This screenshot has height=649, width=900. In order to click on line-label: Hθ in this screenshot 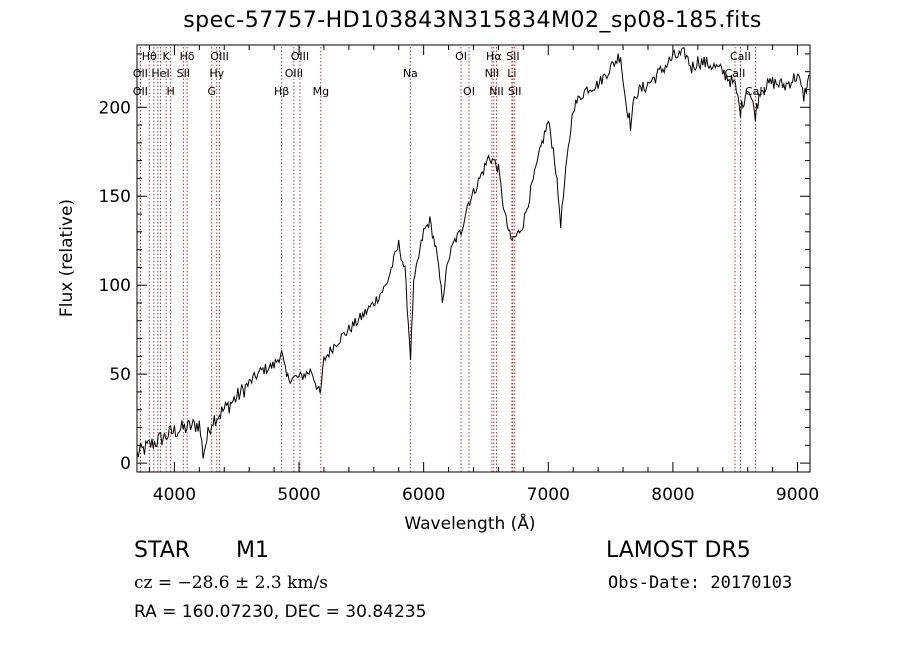, I will do `click(149, 56)`.